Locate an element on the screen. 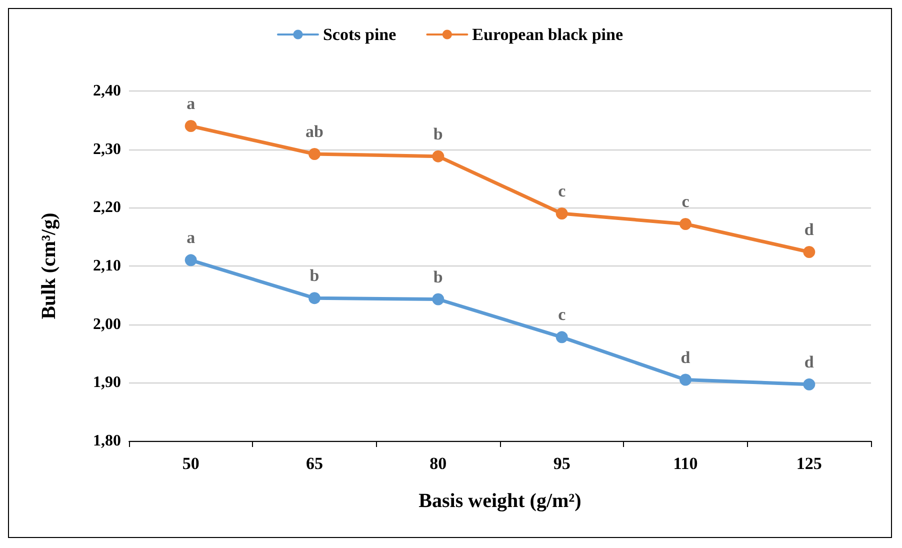 The width and height of the screenshot is (902, 548). x-tick-label: 125 is located at coordinates (809, 463).